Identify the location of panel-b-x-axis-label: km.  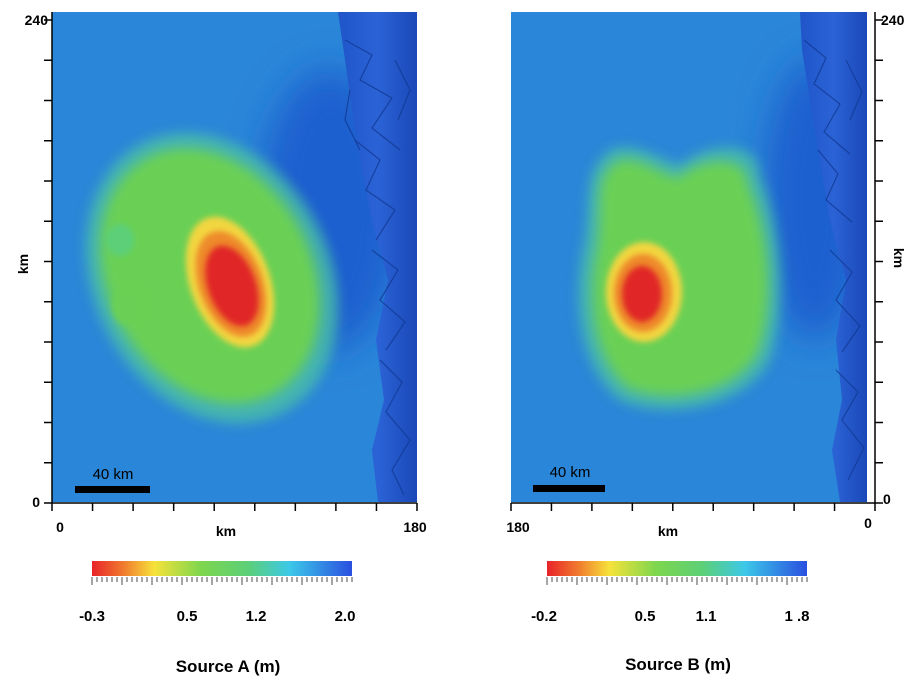
(668, 531).